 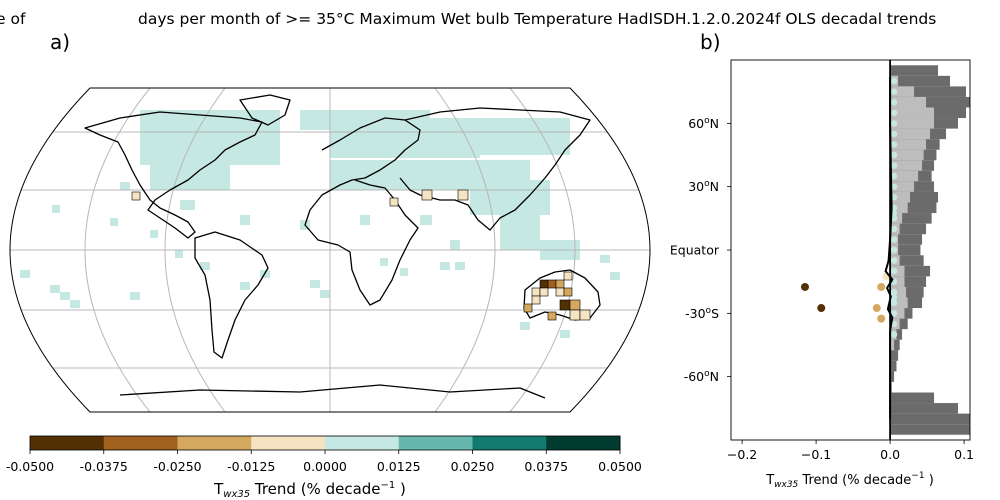 I want to click on graticule-lon-180w-inner, so click(x=117, y=250).